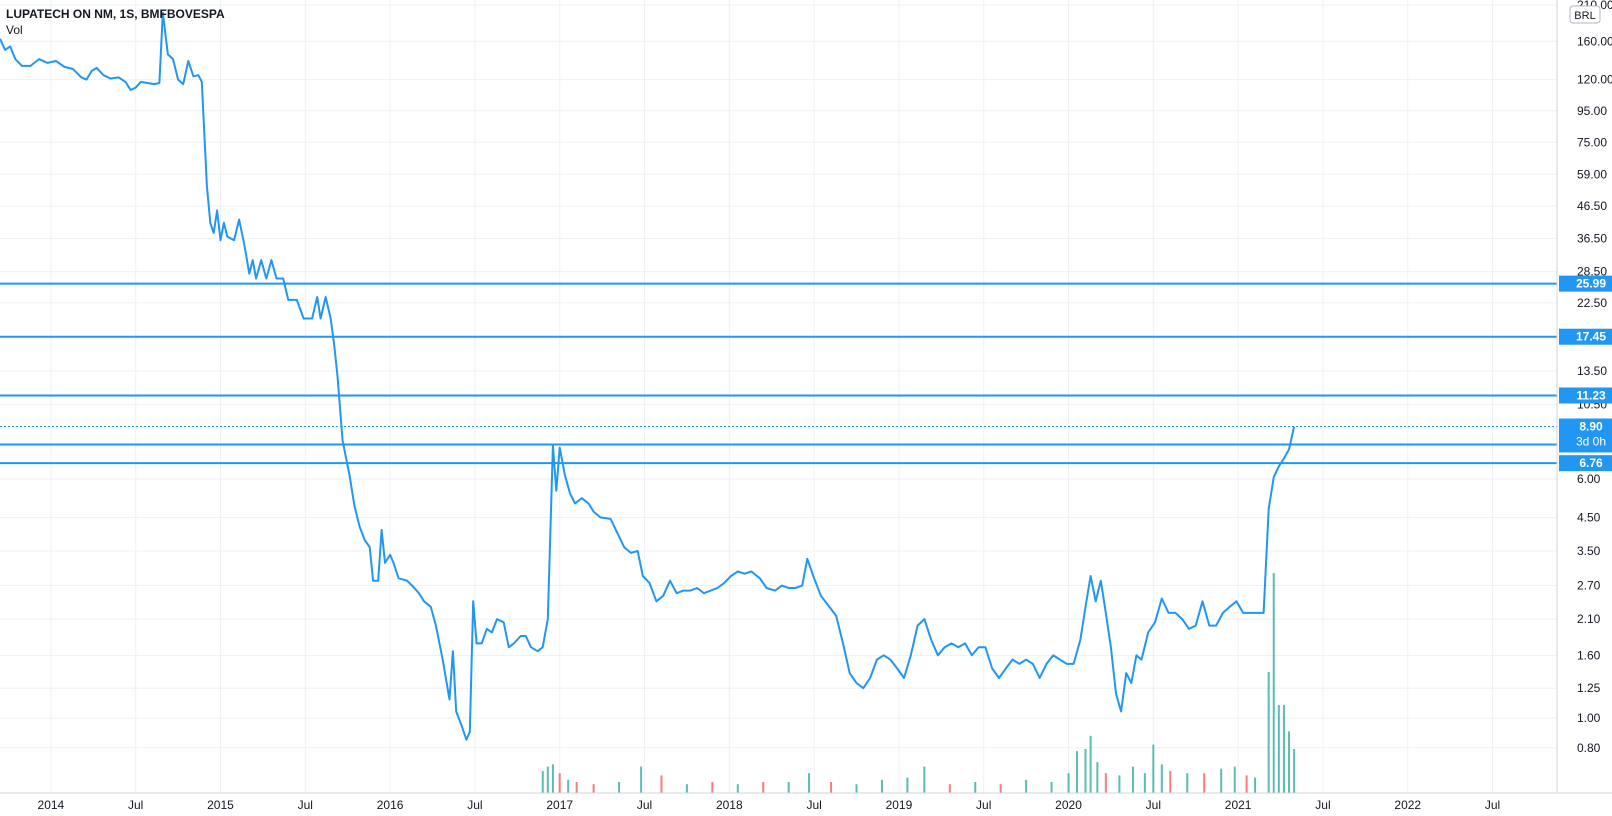 This screenshot has width=1612, height=816. I want to click on price-badge: 17.45, so click(1585, 336).